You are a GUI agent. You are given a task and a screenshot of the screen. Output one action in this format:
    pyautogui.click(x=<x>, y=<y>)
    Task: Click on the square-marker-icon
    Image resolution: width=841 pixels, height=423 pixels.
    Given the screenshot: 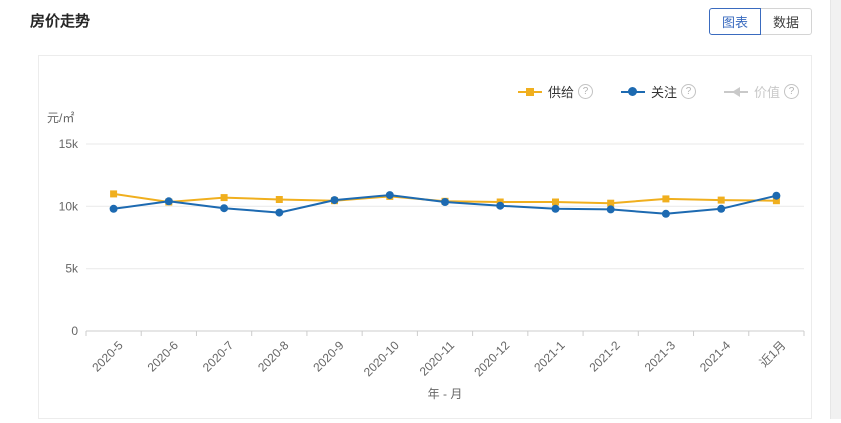 What is the action you would take?
    pyautogui.click(x=529, y=92)
    